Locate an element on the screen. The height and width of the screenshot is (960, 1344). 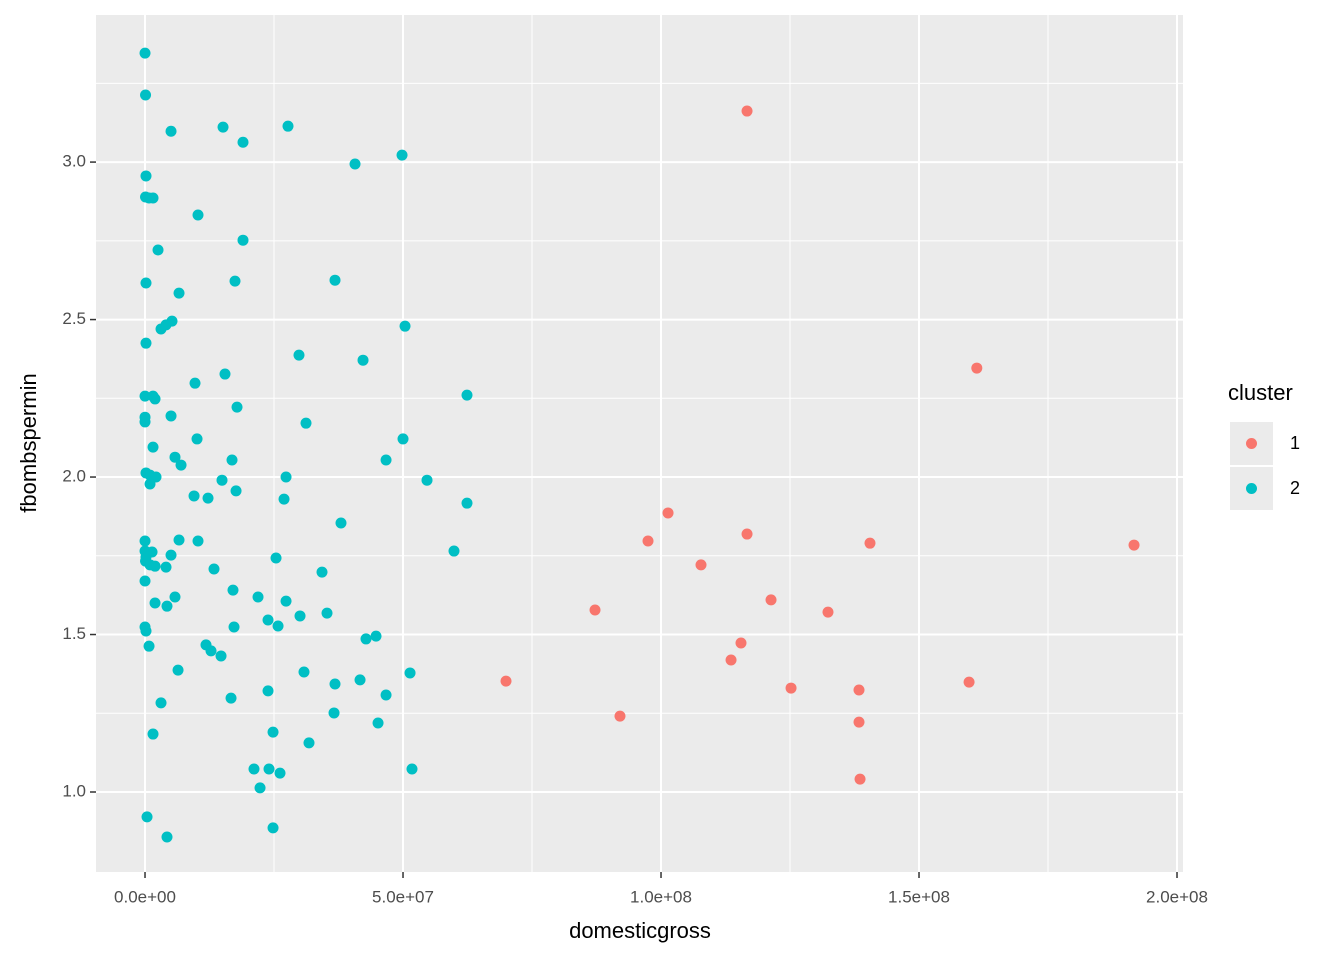
y-tick-label: 1.0 is located at coordinates (74, 790).